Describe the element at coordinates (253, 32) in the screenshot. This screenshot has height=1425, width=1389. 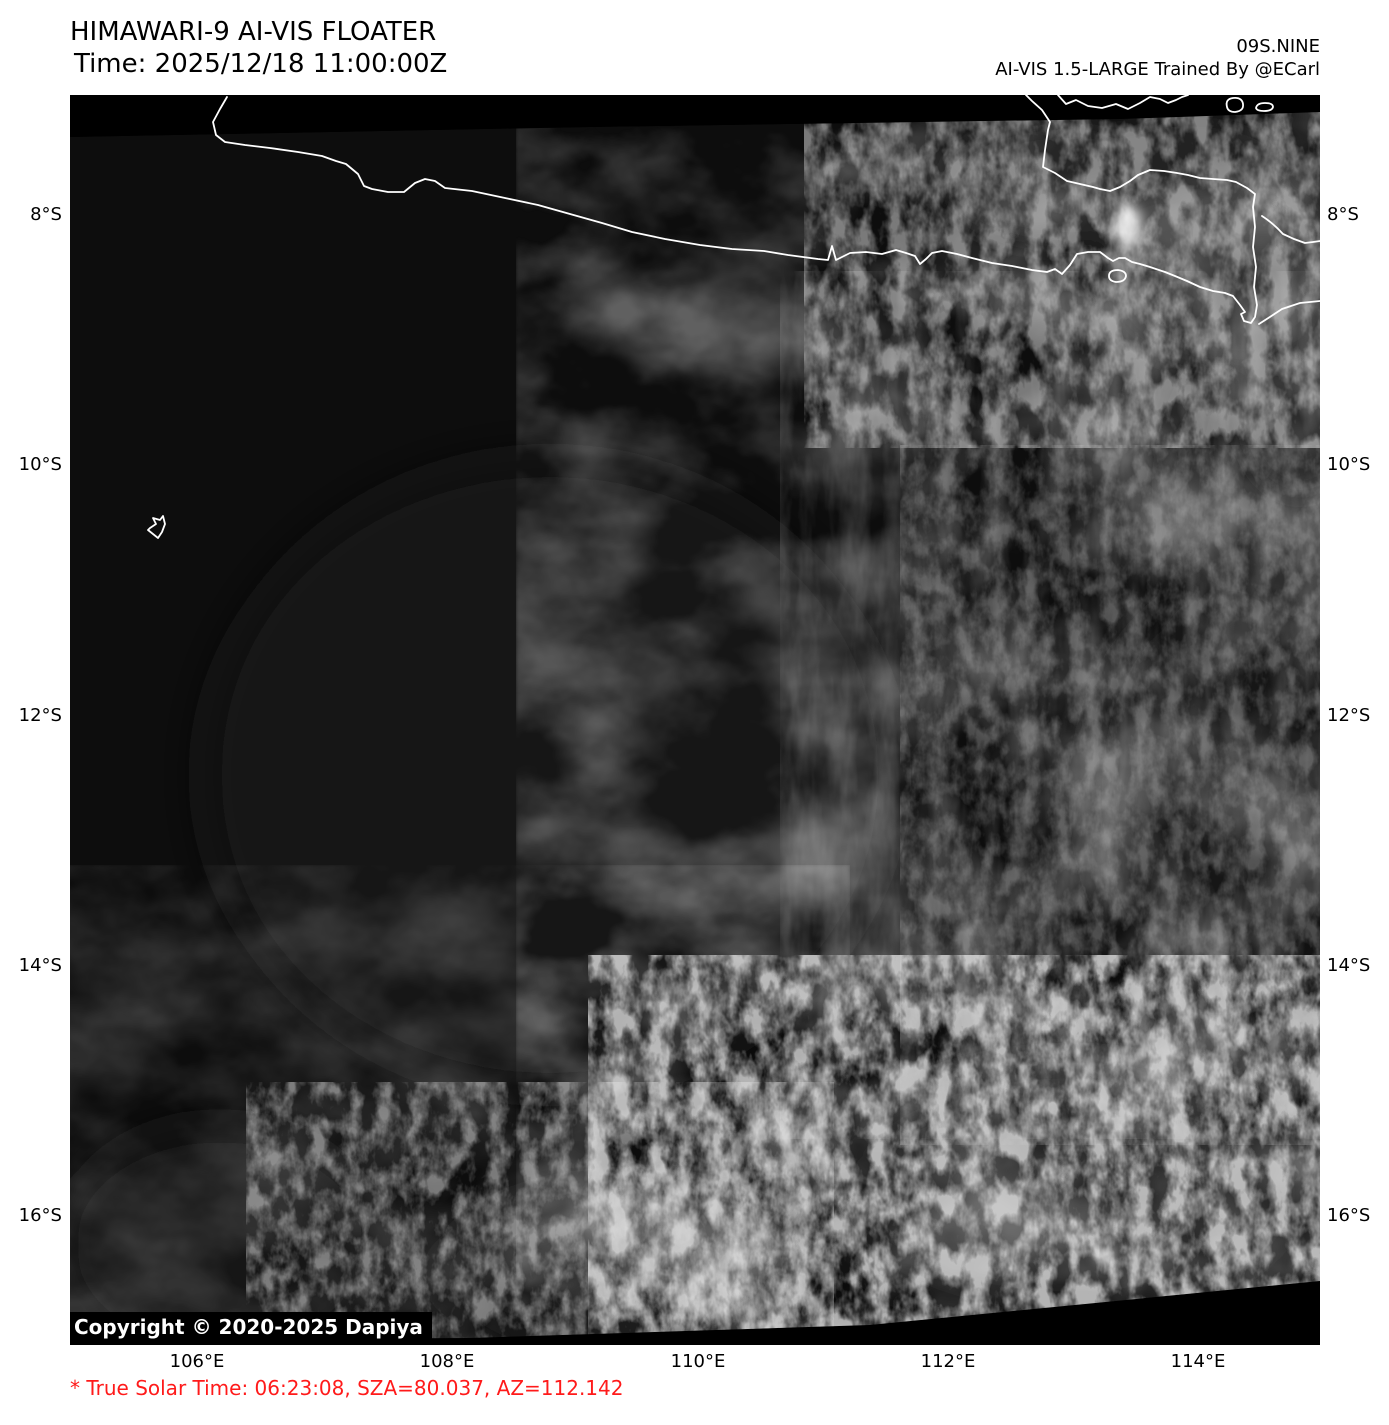
I see `page-title: HIMAWARI-9 AI-VIS FLOATER` at that location.